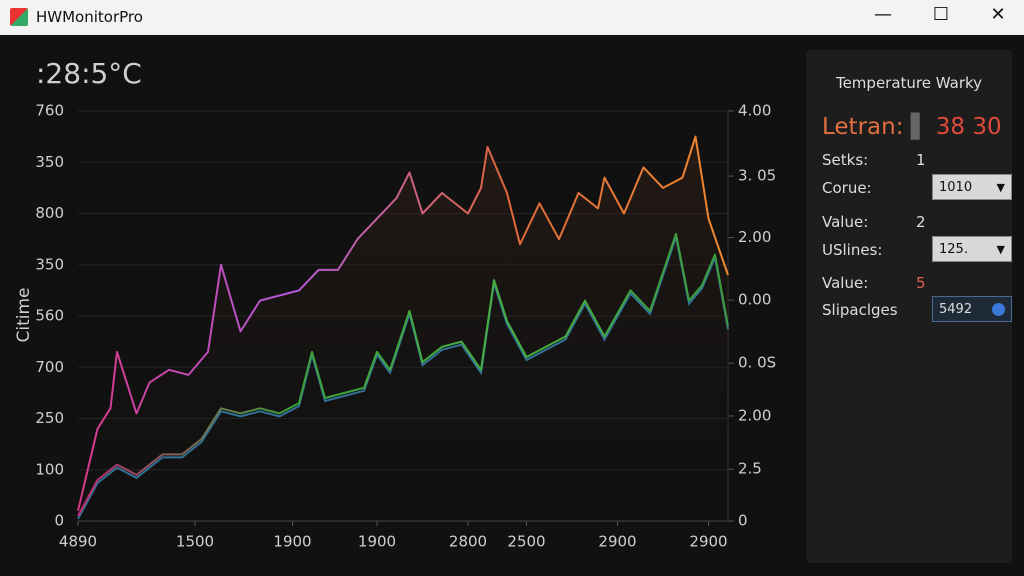  I want to click on row-value: 2, so click(921, 222).